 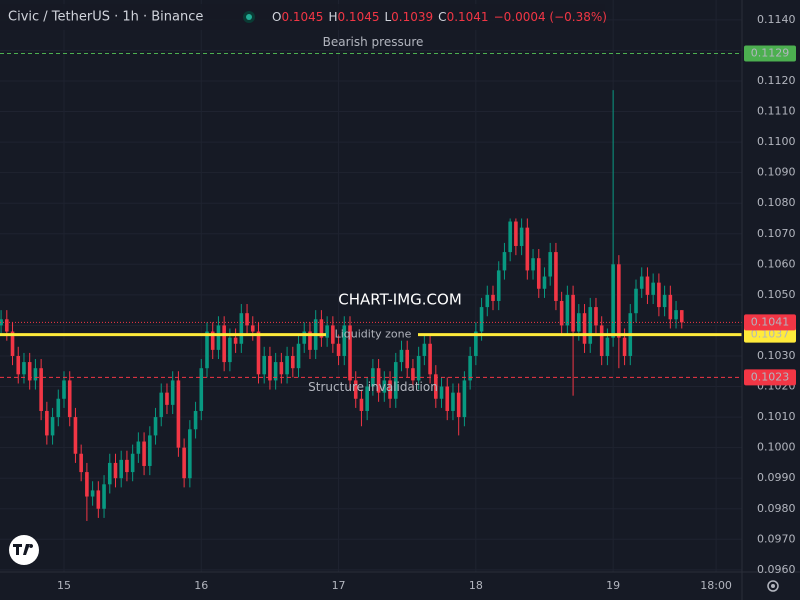 What do you see at coordinates (302, 17) in the screenshot?
I see `header-bg` at bounding box center [302, 17].